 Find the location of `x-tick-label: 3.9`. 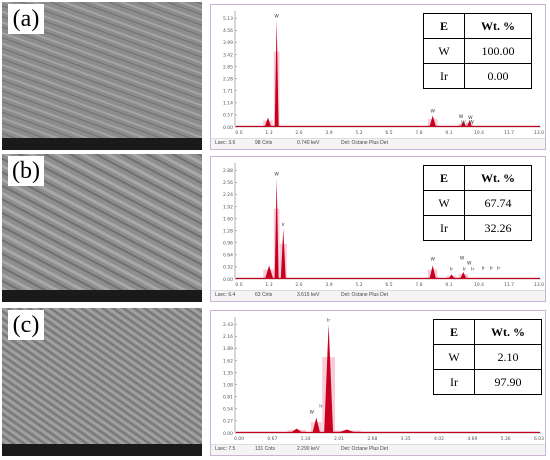

x-tick-label: 3.9 is located at coordinates (328, 133).